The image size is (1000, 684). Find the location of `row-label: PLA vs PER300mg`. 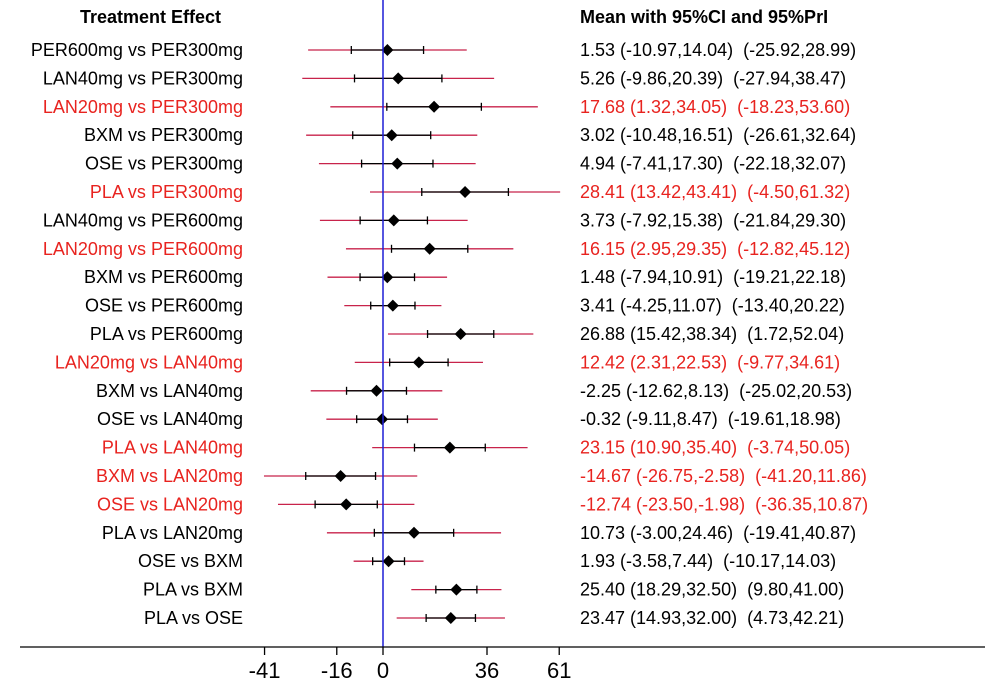

row-label: PLA vs PER300mg is located at coordinates (166, 192).